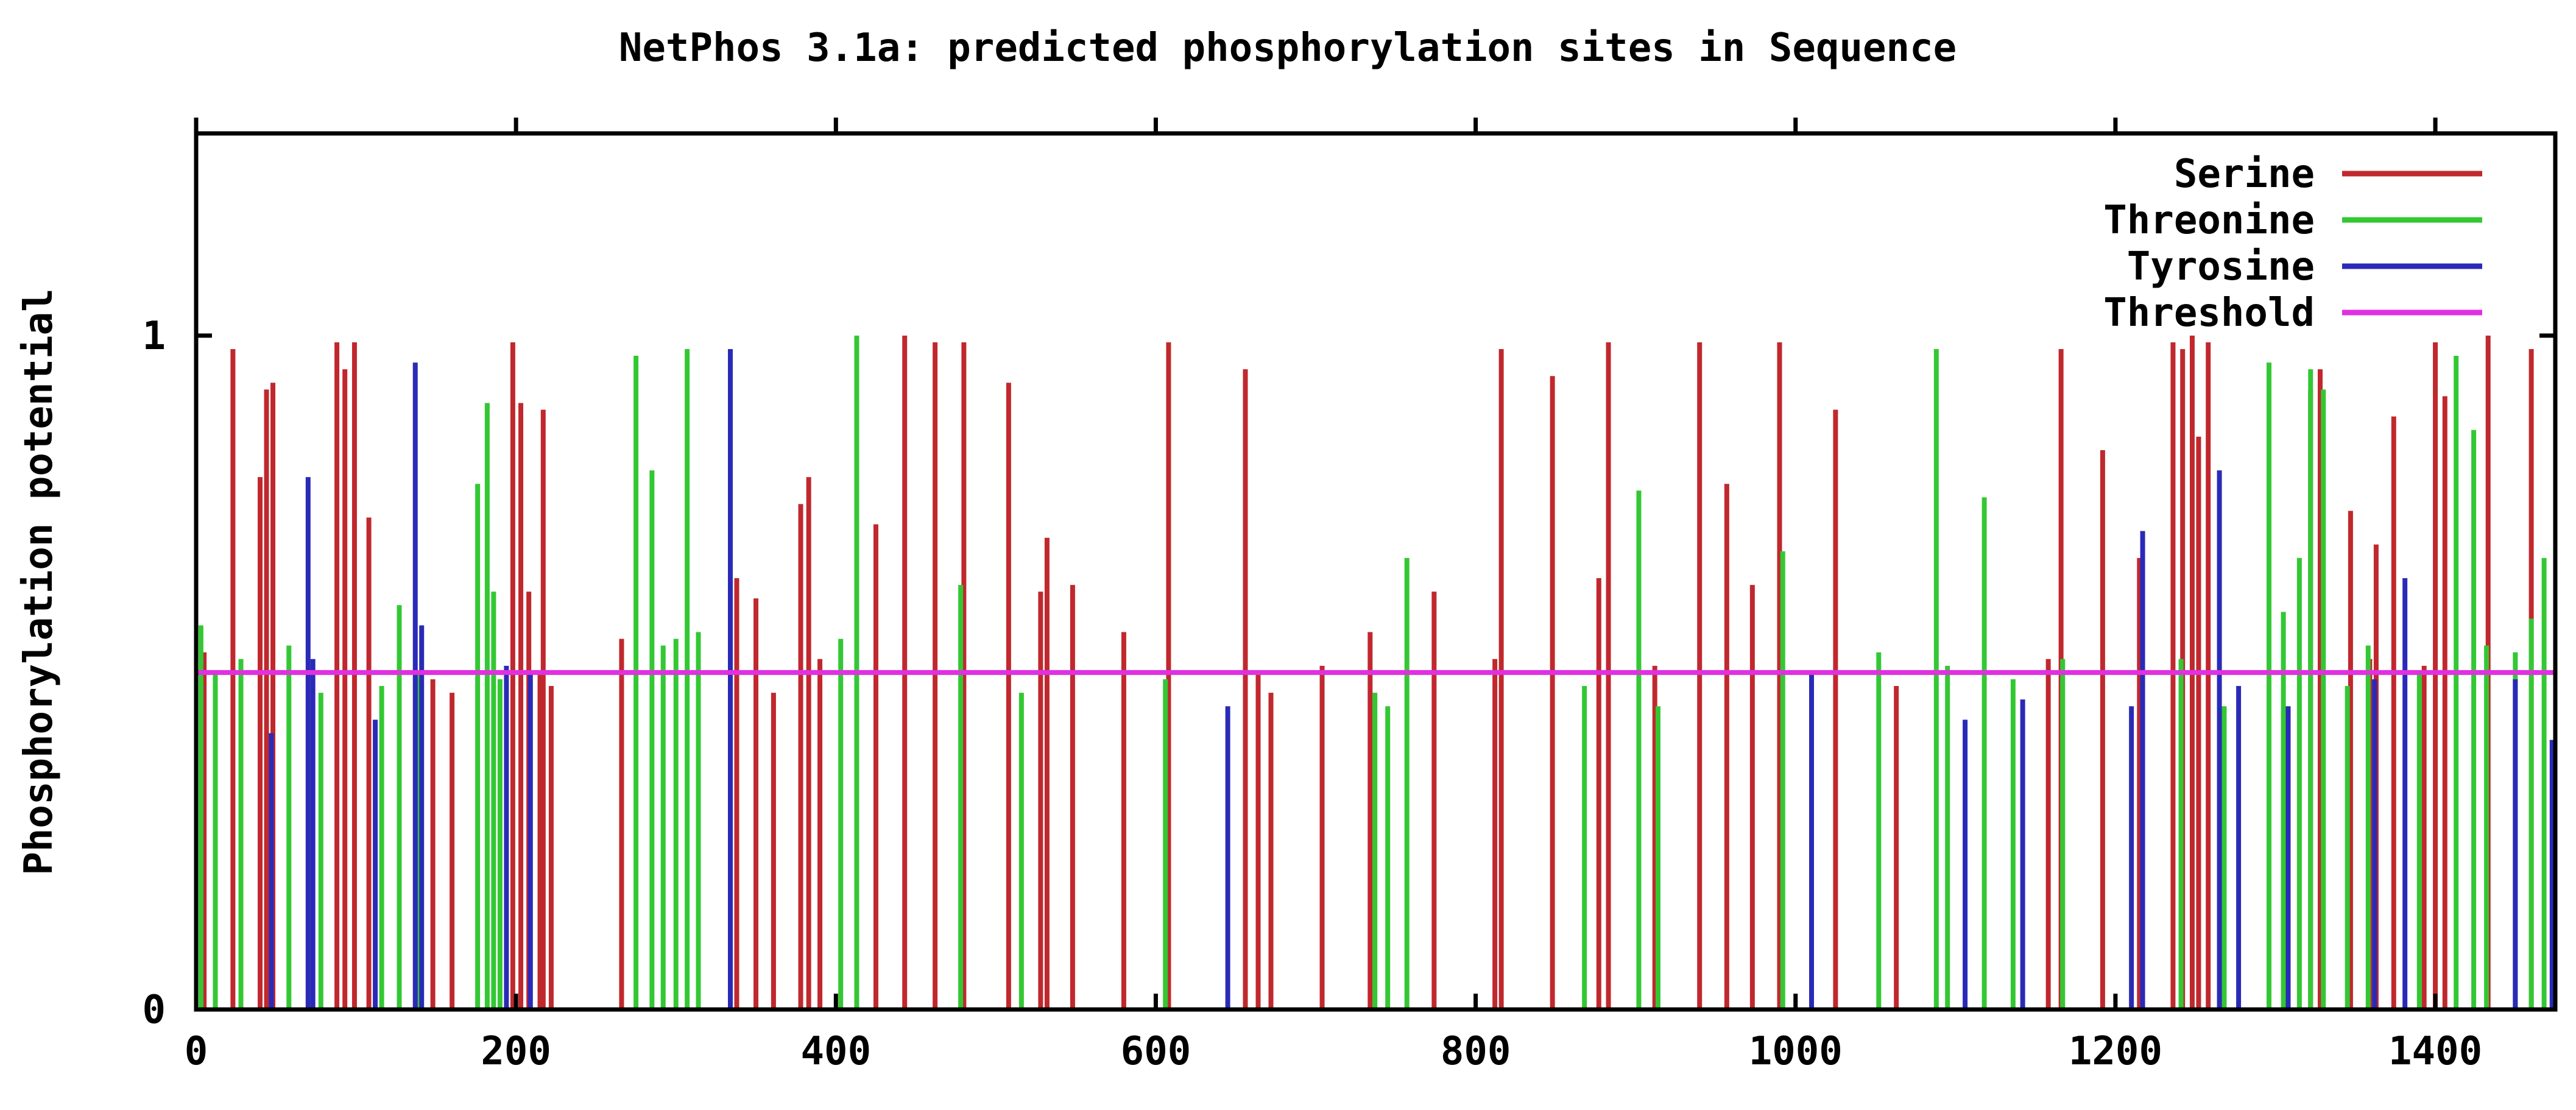 This screenshot has width=2576, height=1110. What do you see at coordinates (154, 1010) in the screenshot?
I see `y-tick-label-0: 0` at bounding box center [154, 1010].